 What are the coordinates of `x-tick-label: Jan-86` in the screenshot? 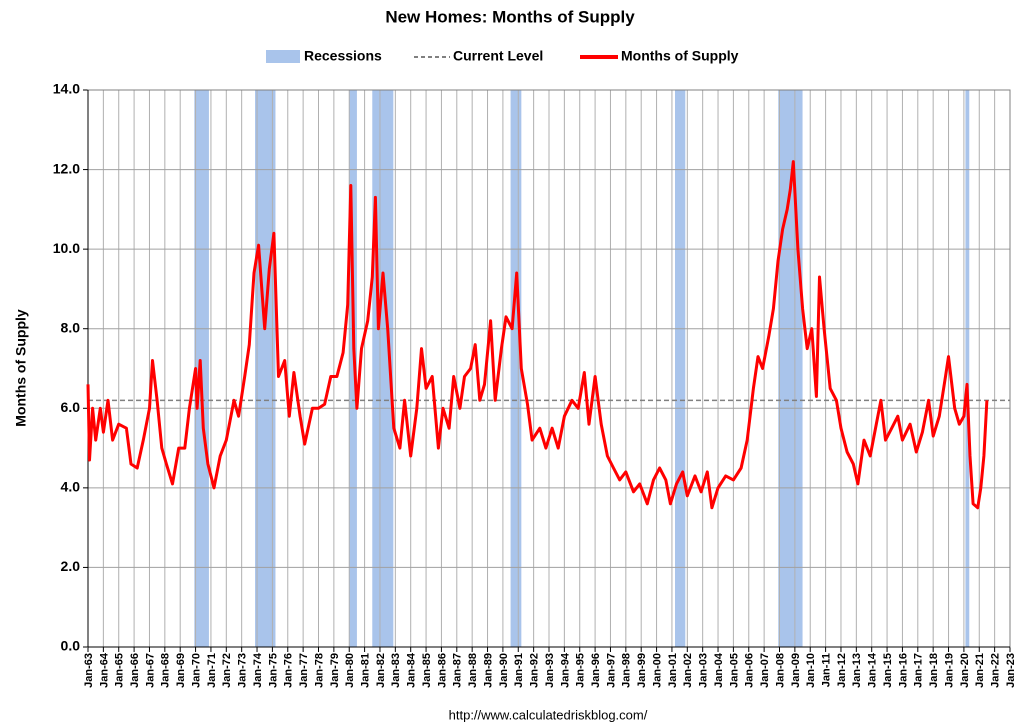 It's located at (442, 670).